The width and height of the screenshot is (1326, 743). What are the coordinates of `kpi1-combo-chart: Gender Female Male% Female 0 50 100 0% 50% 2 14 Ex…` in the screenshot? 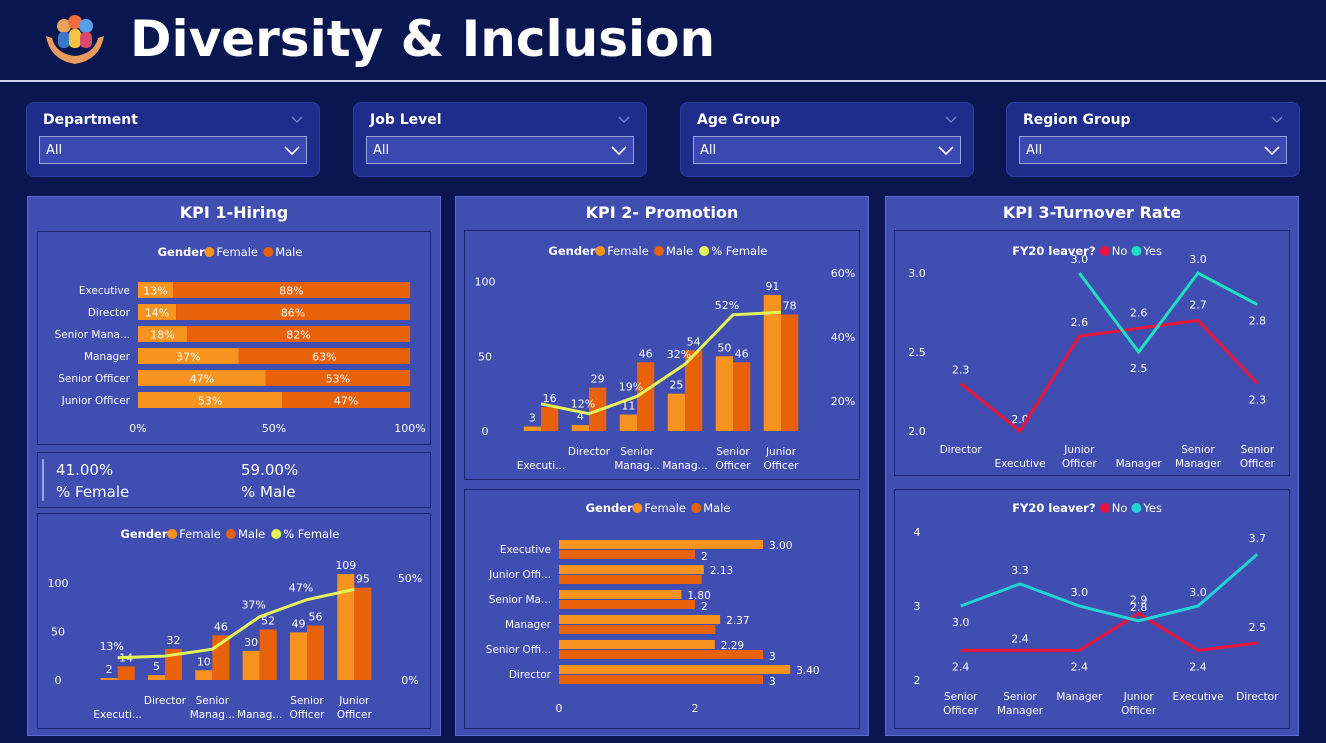 It's located at (234, 621).